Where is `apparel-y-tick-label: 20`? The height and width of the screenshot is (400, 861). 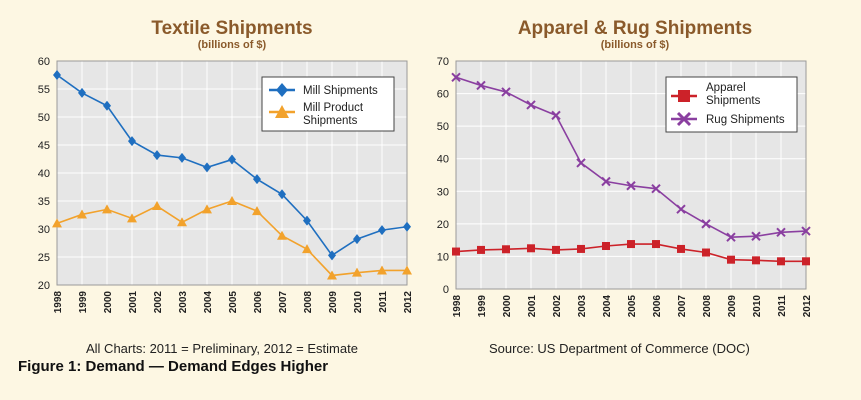 apparel-y-tick-label: 20 is located at coordinates (443, 225).